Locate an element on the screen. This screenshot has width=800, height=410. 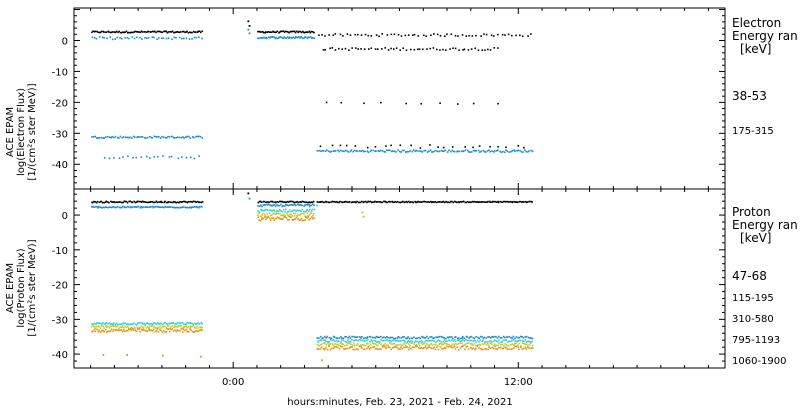
electron-legend-entry: 175-315 is located at coordinates (753, 131).